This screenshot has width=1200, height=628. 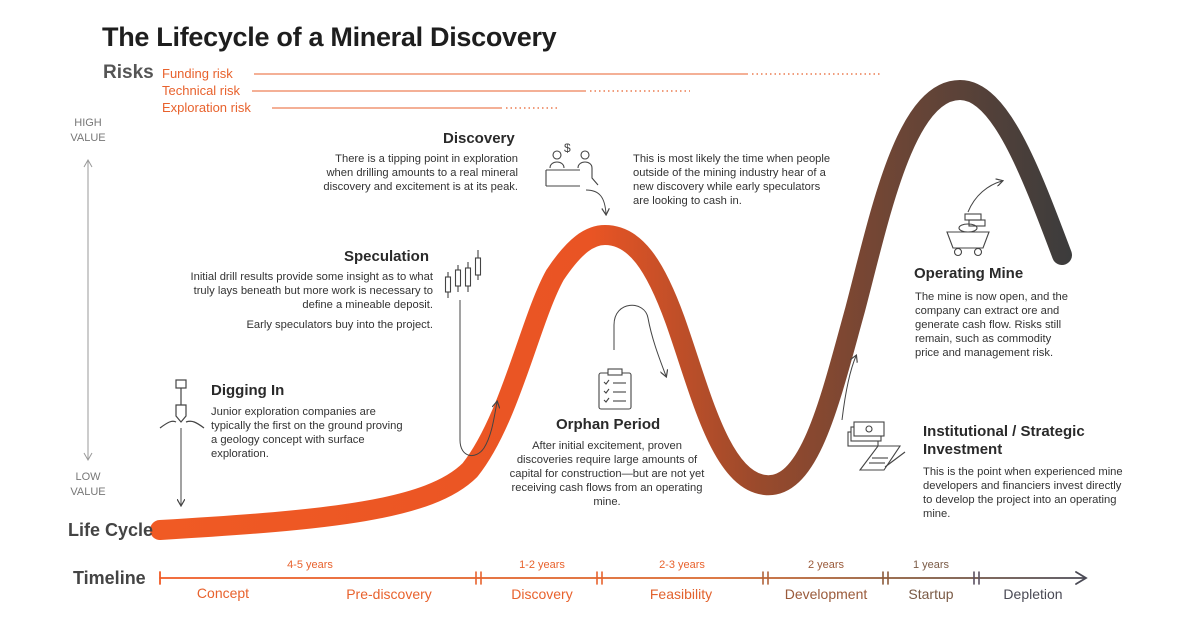 What do you see at coordinates (826, 565) in the screenshot?
I see `duration-development: 2 years` at bounding box center [826, 565].